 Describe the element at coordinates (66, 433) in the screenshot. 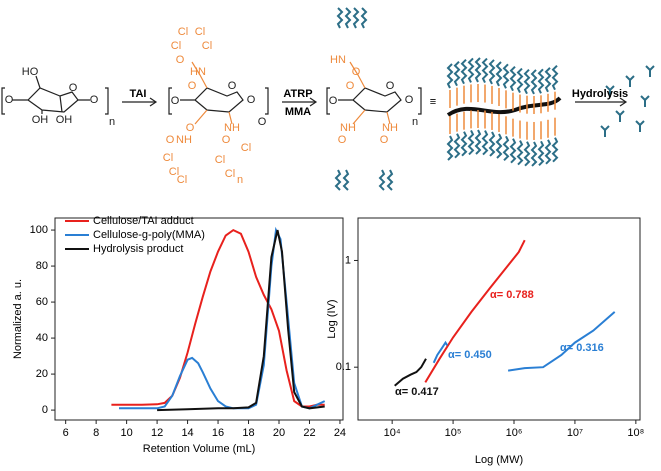

I see `x-tick-label: 6` at that location.